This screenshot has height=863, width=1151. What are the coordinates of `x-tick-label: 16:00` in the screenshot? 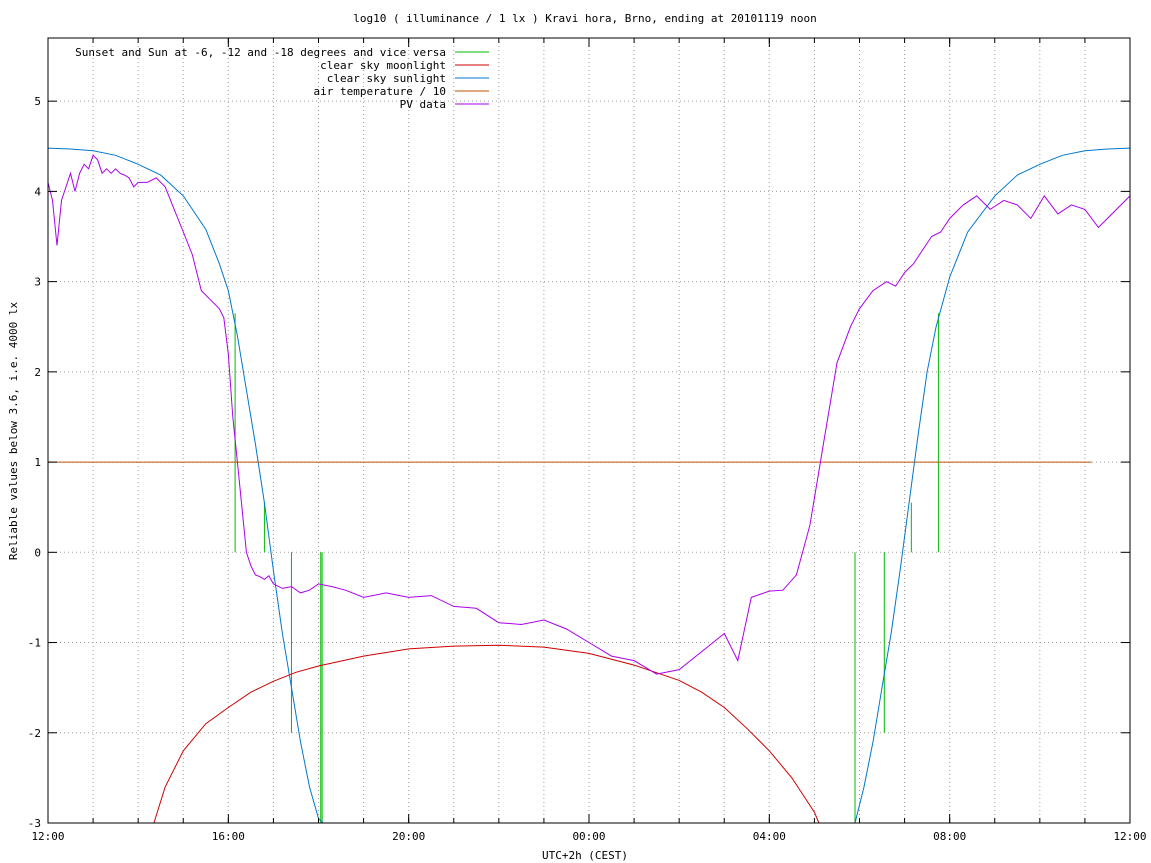 It's located at (228, 836).